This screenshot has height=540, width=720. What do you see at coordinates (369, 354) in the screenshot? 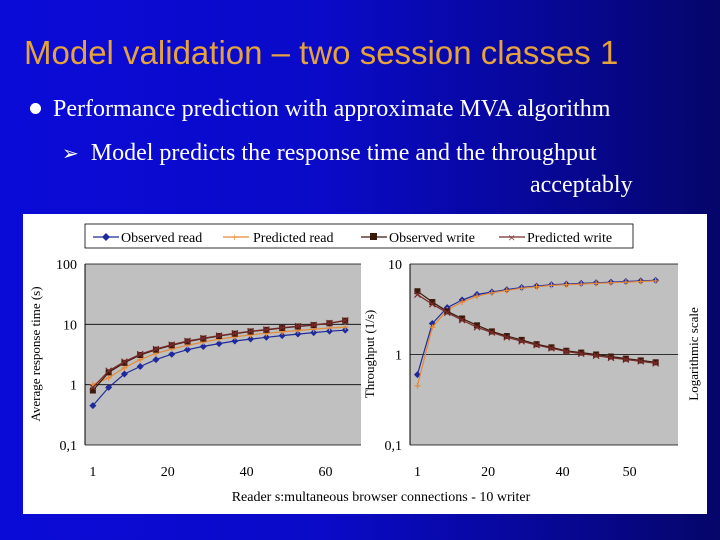
I see `right-y-axis-label: Throughput (1/s)` at bounding box center [369, 354].